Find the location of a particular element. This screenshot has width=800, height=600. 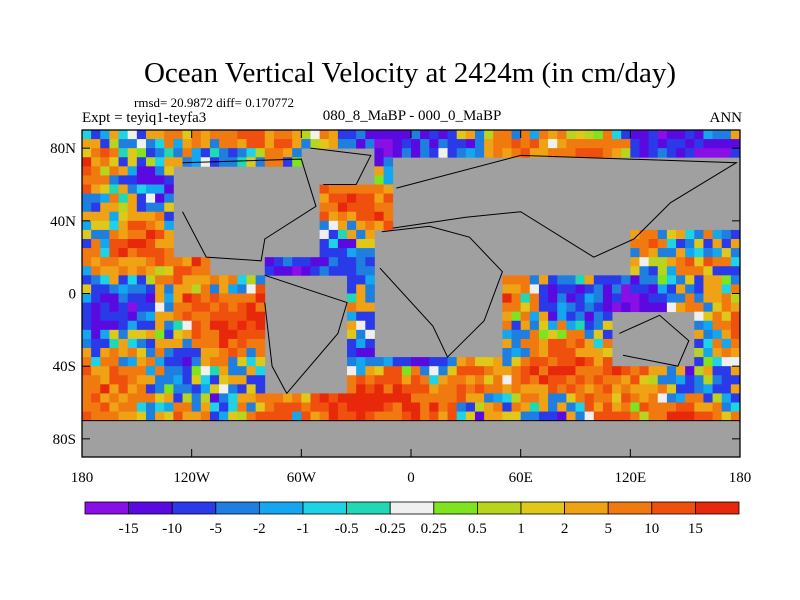

colorbar-swatch is located at coordinates (717, 508).